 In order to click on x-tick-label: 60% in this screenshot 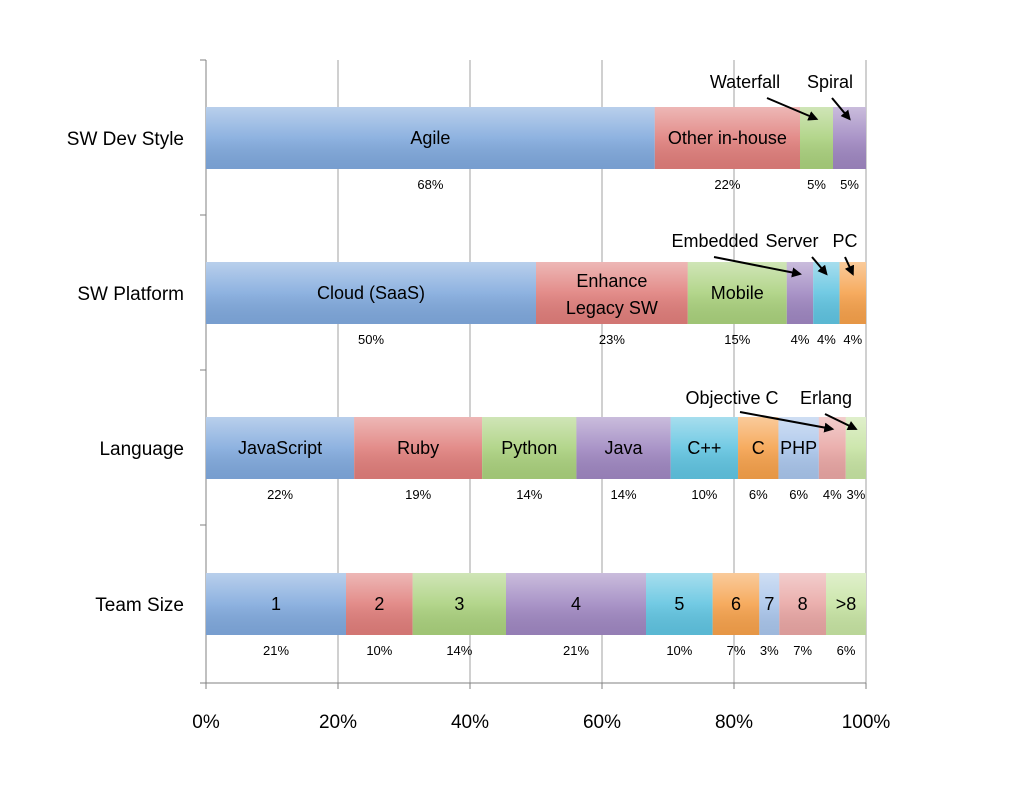, I will do `click(602, 722)`.